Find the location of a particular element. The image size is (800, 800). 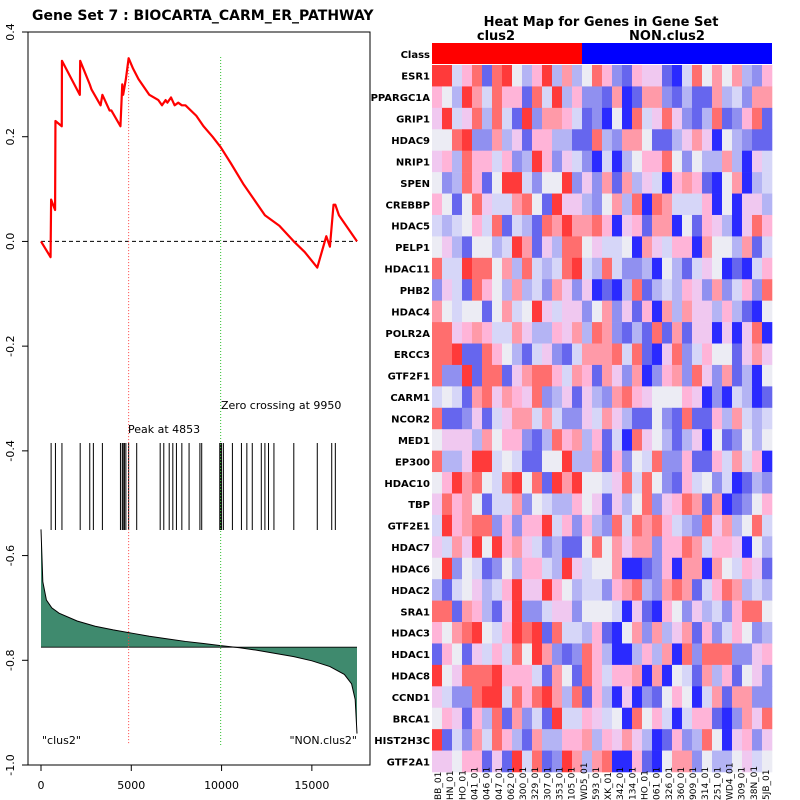

y-tick-label: 0.4 is located at coordinates (10, 32).